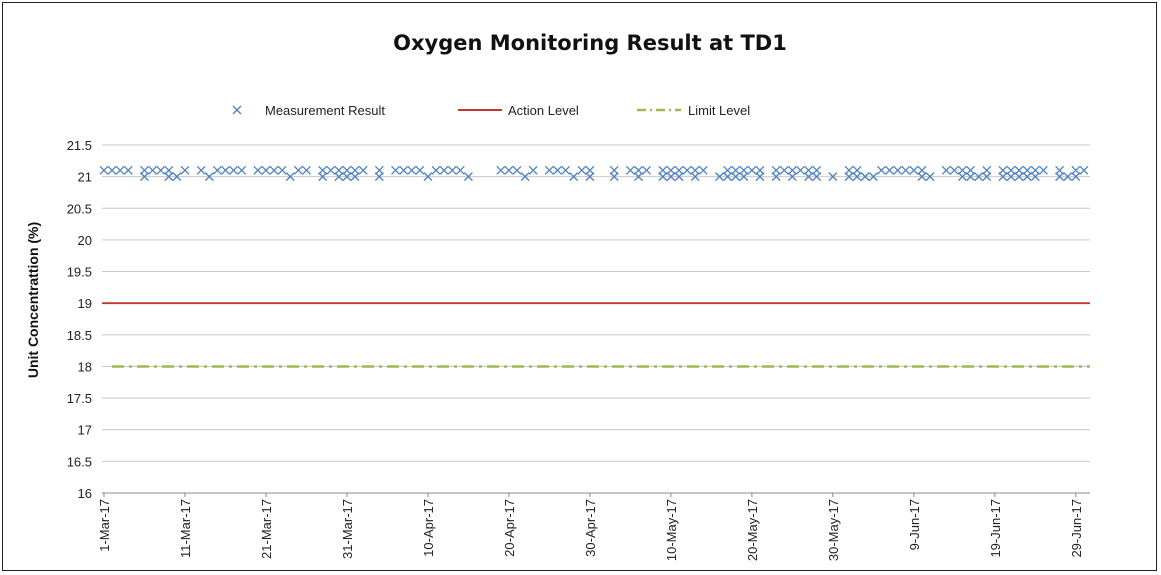 The image size is (1161, 575). I want to click on x-tick-label: 20-Apr-17, so click(509, 528).